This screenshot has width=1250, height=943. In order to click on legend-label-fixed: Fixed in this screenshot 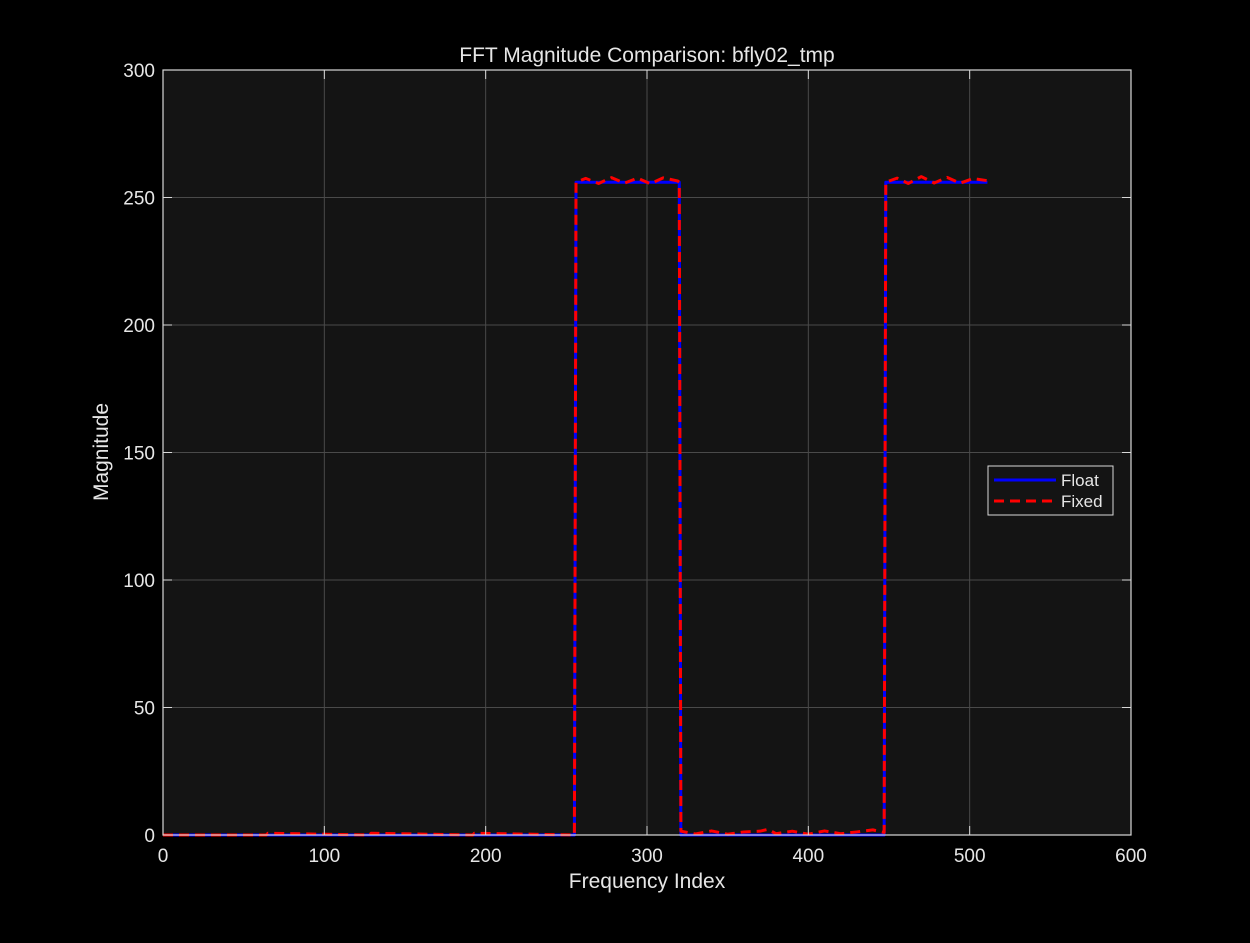, I will do `click(1082, 501)`.